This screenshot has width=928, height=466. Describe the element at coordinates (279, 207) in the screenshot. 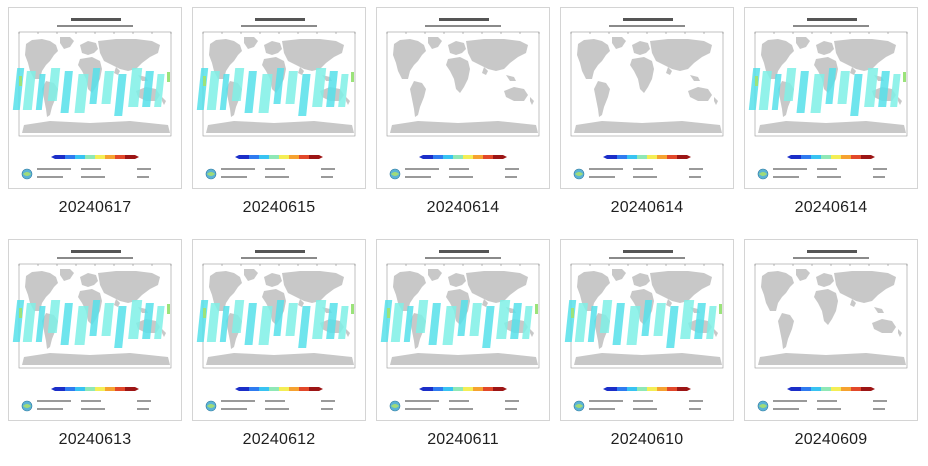

I see `thumbnail-caption: 20240615` at that location.